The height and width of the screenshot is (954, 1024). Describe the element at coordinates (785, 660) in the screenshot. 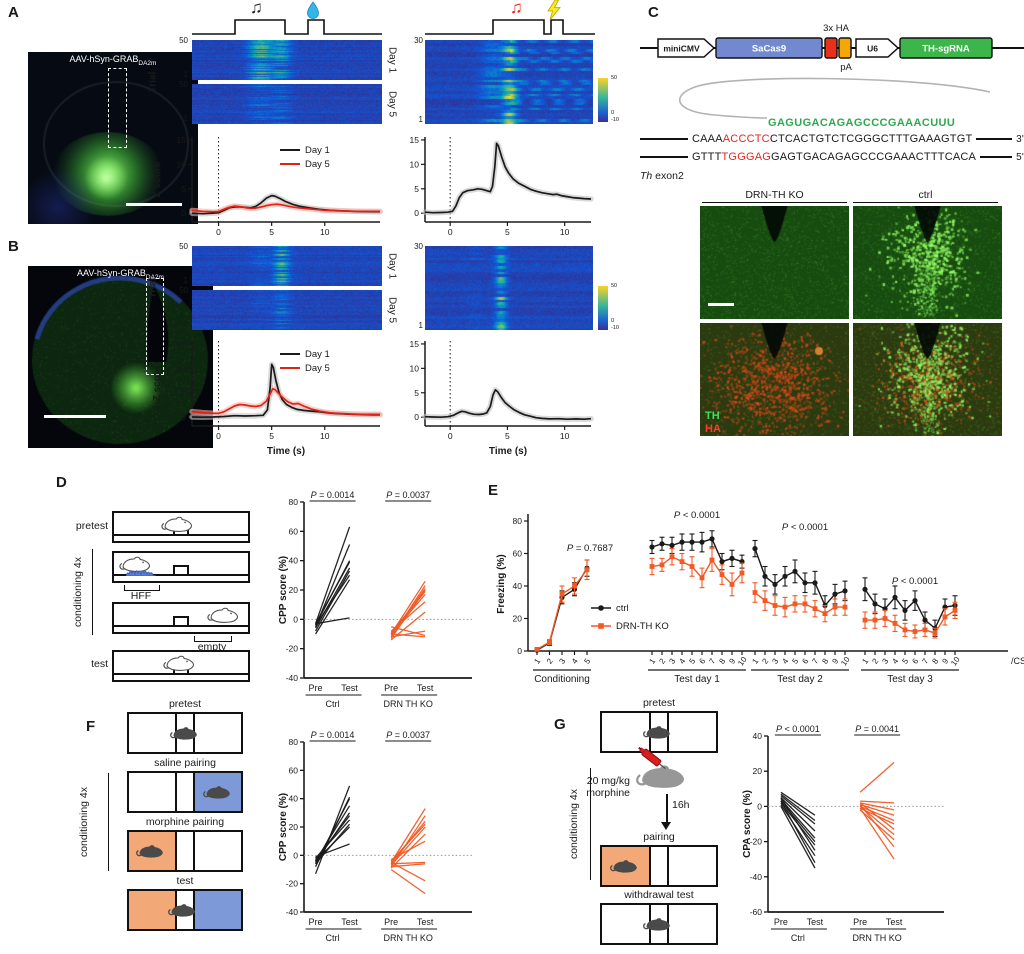

I see `svg-text: 4` at that location.